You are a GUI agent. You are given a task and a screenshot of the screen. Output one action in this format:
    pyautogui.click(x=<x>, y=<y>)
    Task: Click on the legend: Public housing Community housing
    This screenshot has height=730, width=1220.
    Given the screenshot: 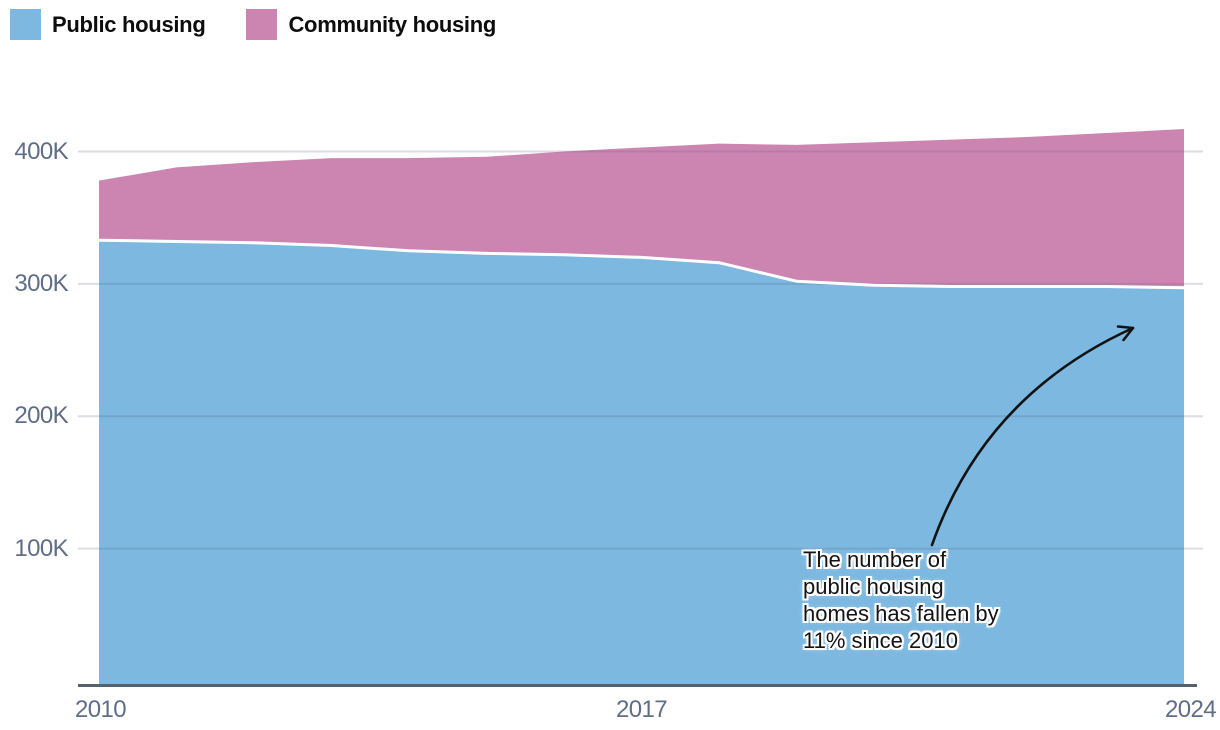 What is the action you would take?
    pyautogui.click(x=253, y=24)
    